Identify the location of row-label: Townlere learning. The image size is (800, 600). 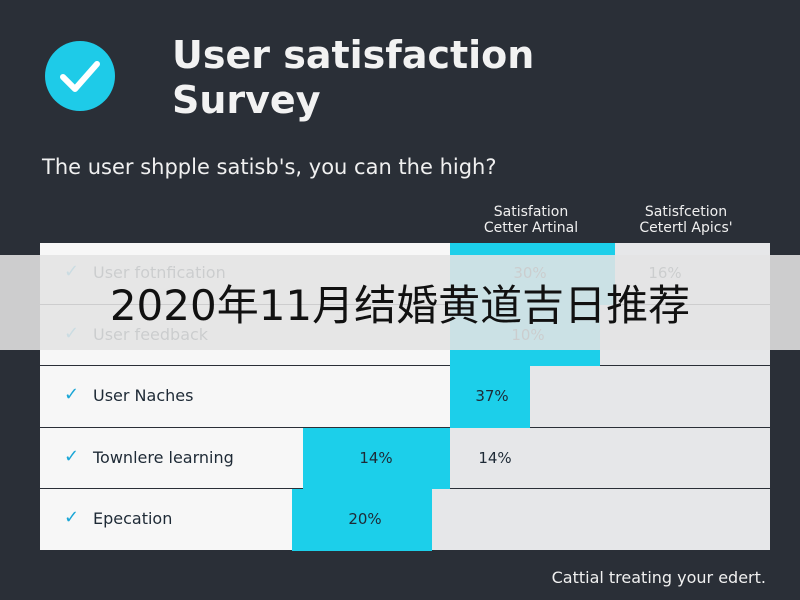
(163, 457).